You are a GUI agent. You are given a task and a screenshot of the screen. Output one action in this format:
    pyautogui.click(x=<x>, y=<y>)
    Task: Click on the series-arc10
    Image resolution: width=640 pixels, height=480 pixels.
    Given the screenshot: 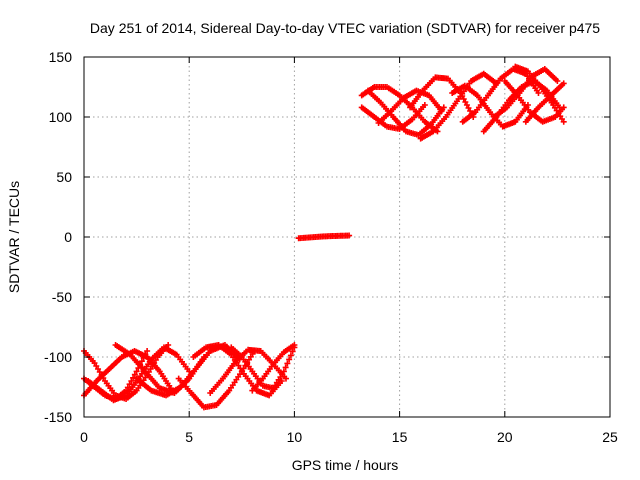 What is the action you would take?
    pyautogui.click(x=263, y=368)
    